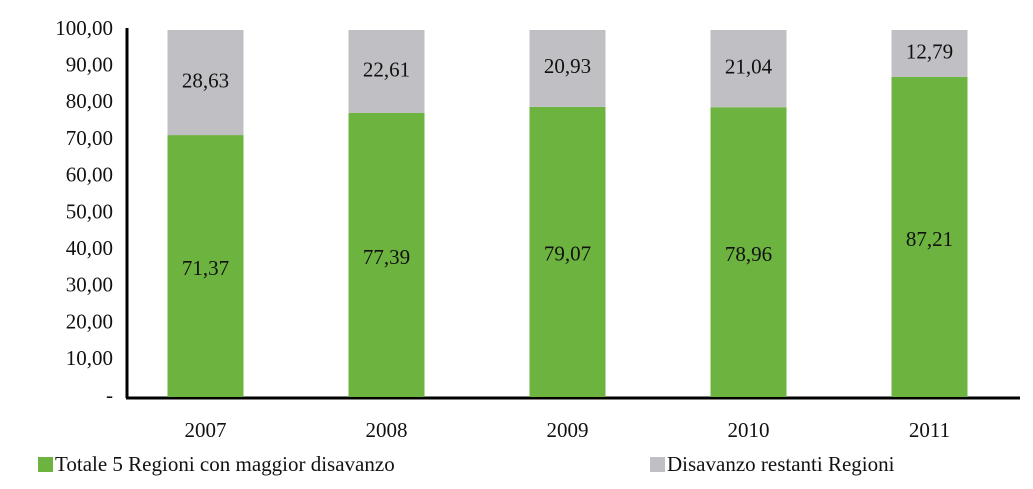  Describe the element at coordinates (929, 51) in the screenshot. I see `data-label: 12,79` at that location.